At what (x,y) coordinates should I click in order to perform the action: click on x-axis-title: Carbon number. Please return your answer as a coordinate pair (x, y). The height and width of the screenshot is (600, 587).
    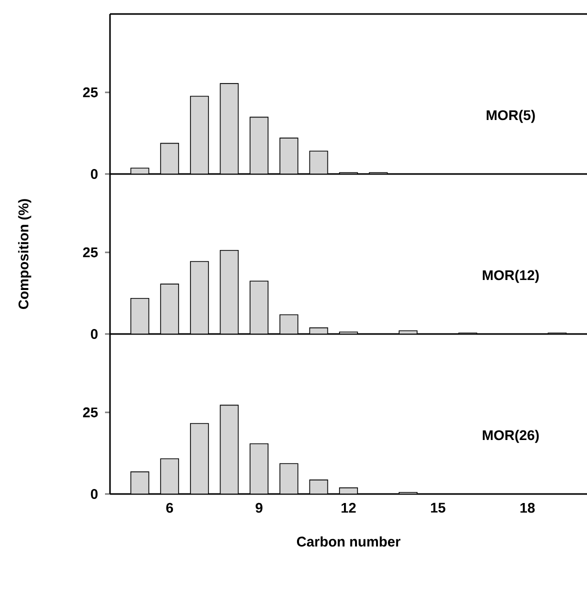
    Looking at the image, I should click on (348, 541).